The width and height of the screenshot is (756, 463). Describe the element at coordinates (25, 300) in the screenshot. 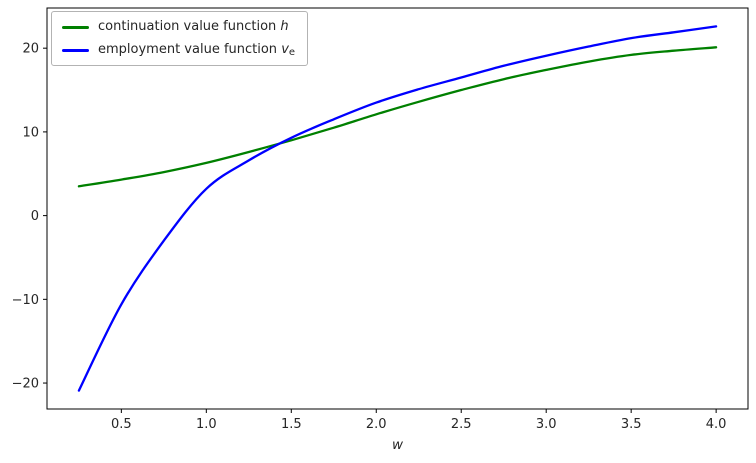

I see `y-tick-label: −10` at that location.